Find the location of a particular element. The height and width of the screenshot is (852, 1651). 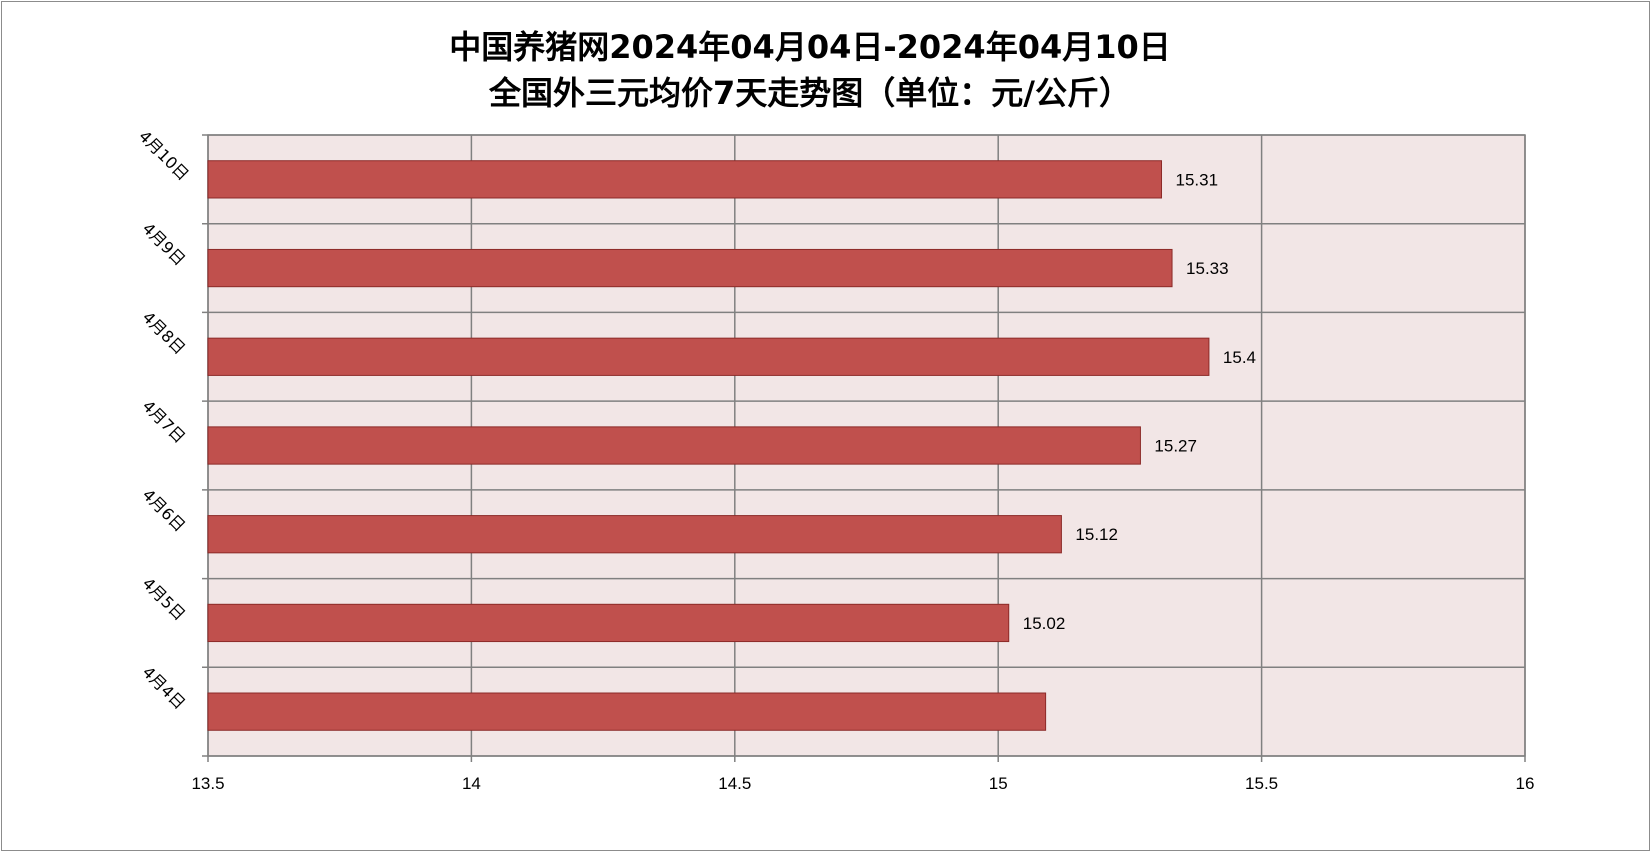

x-tick-label: 13.5 is located at coordinates (207, 783).